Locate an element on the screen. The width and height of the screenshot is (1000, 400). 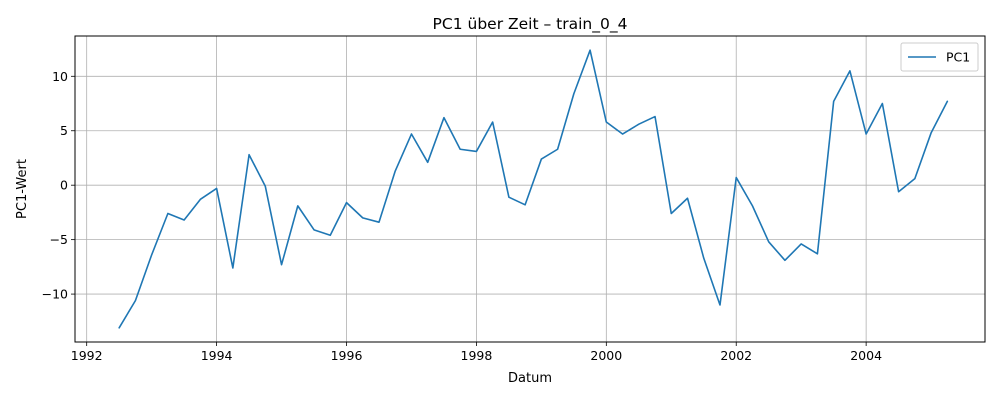
legend-box is located at coordinates (939, 57).